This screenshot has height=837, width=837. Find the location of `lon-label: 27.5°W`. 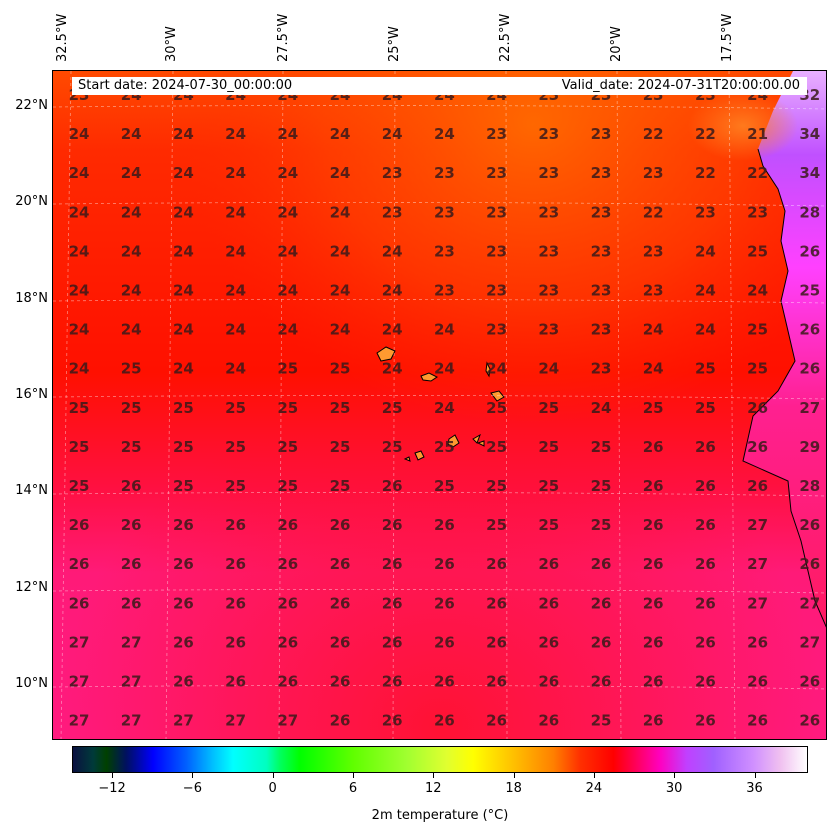

lon-label: 27.5°W is located at coordinates (283, 37).